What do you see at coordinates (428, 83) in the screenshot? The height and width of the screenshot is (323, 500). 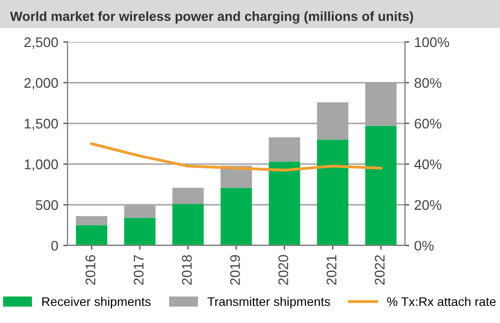 I see `y2-tick-label: 80%` at bounding box center [428, 83].